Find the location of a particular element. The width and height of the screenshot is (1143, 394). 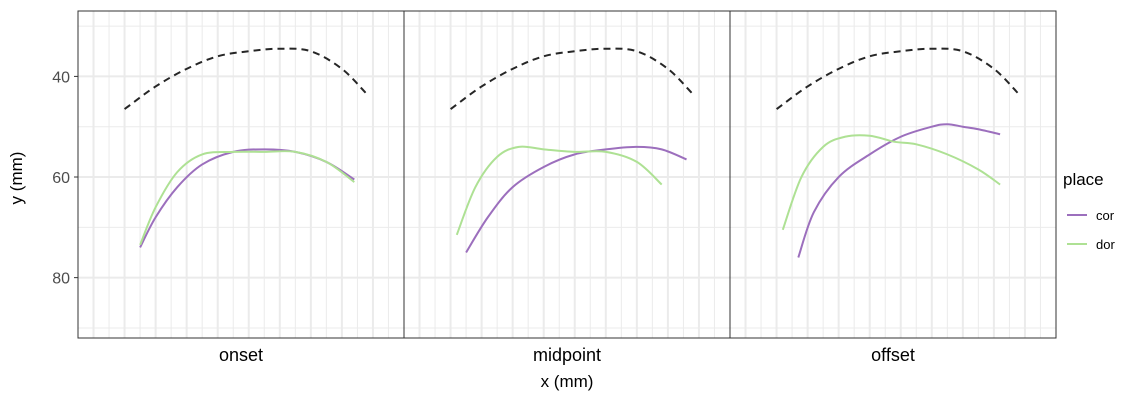

y-axis-title: y (mm) is located at coordinates (16, 178).